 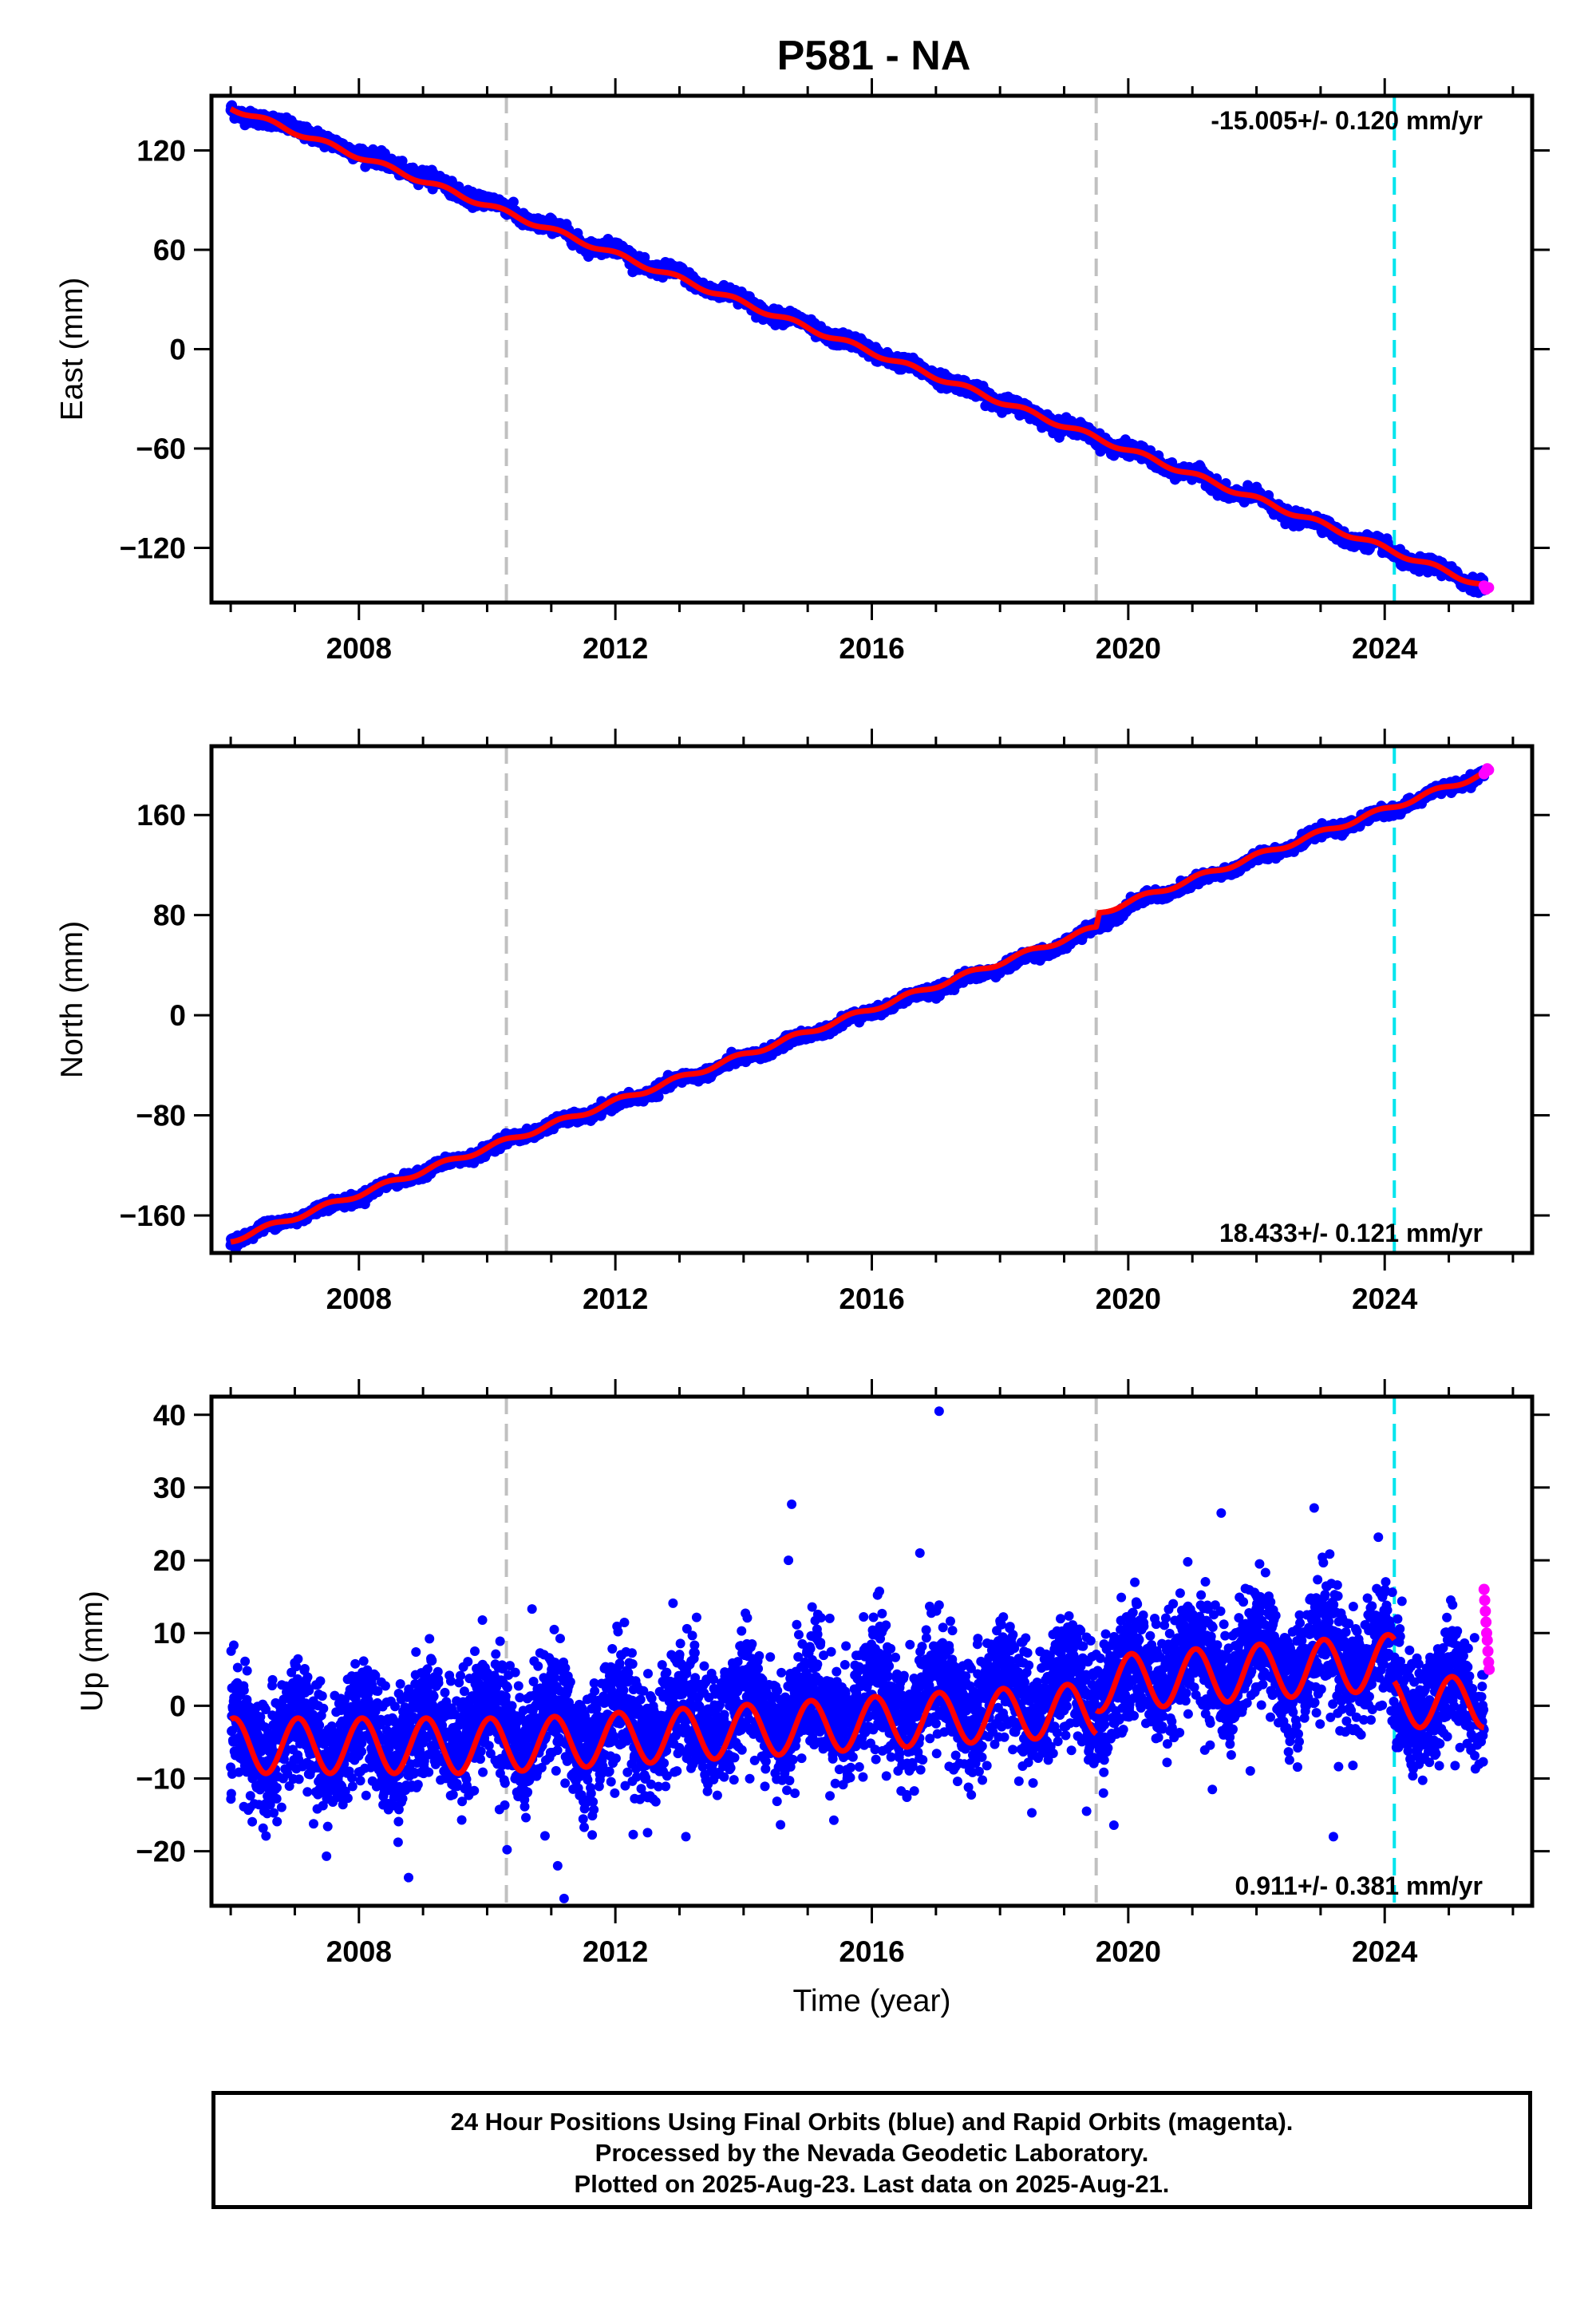 What do you see at coordinates (153, 548) in the screenshot?
I see `y-tick-label: −120` at bounding box center [153, 548].